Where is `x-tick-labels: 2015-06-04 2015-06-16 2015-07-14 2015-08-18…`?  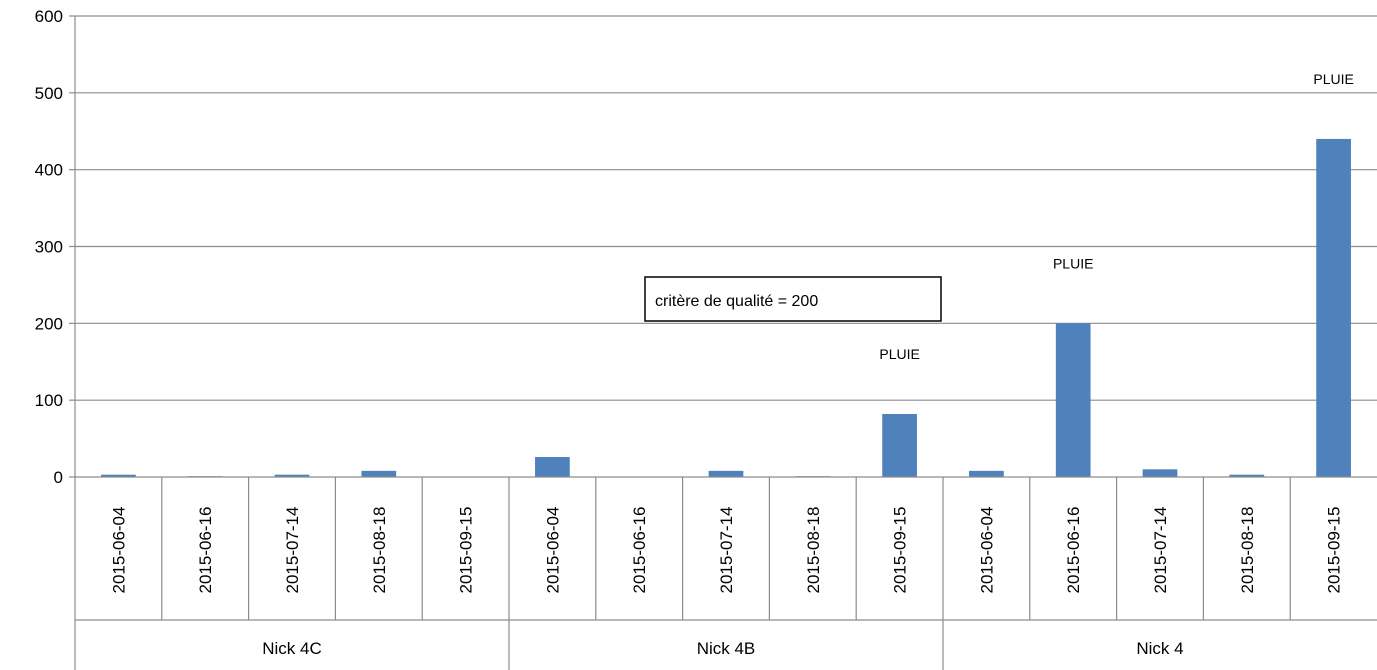
x-tick-labels: 2015-06-04 2015-06-16 2015-07-14 2015-08-18… is located at coordinates (726, 550).